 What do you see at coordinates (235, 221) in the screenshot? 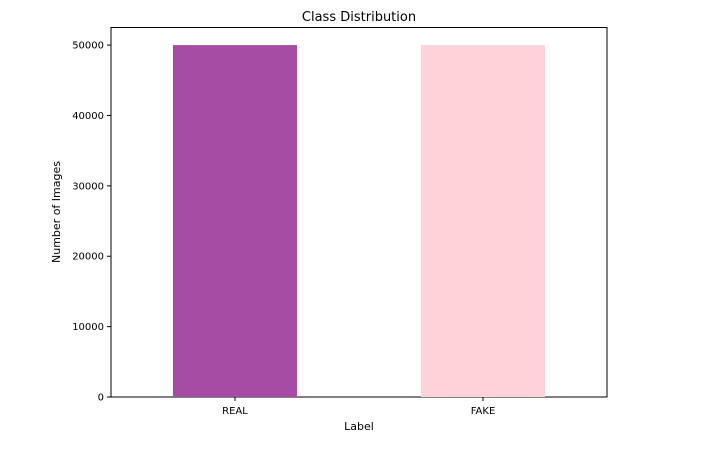
I see `bar-real` at bounding box center [235, 221].